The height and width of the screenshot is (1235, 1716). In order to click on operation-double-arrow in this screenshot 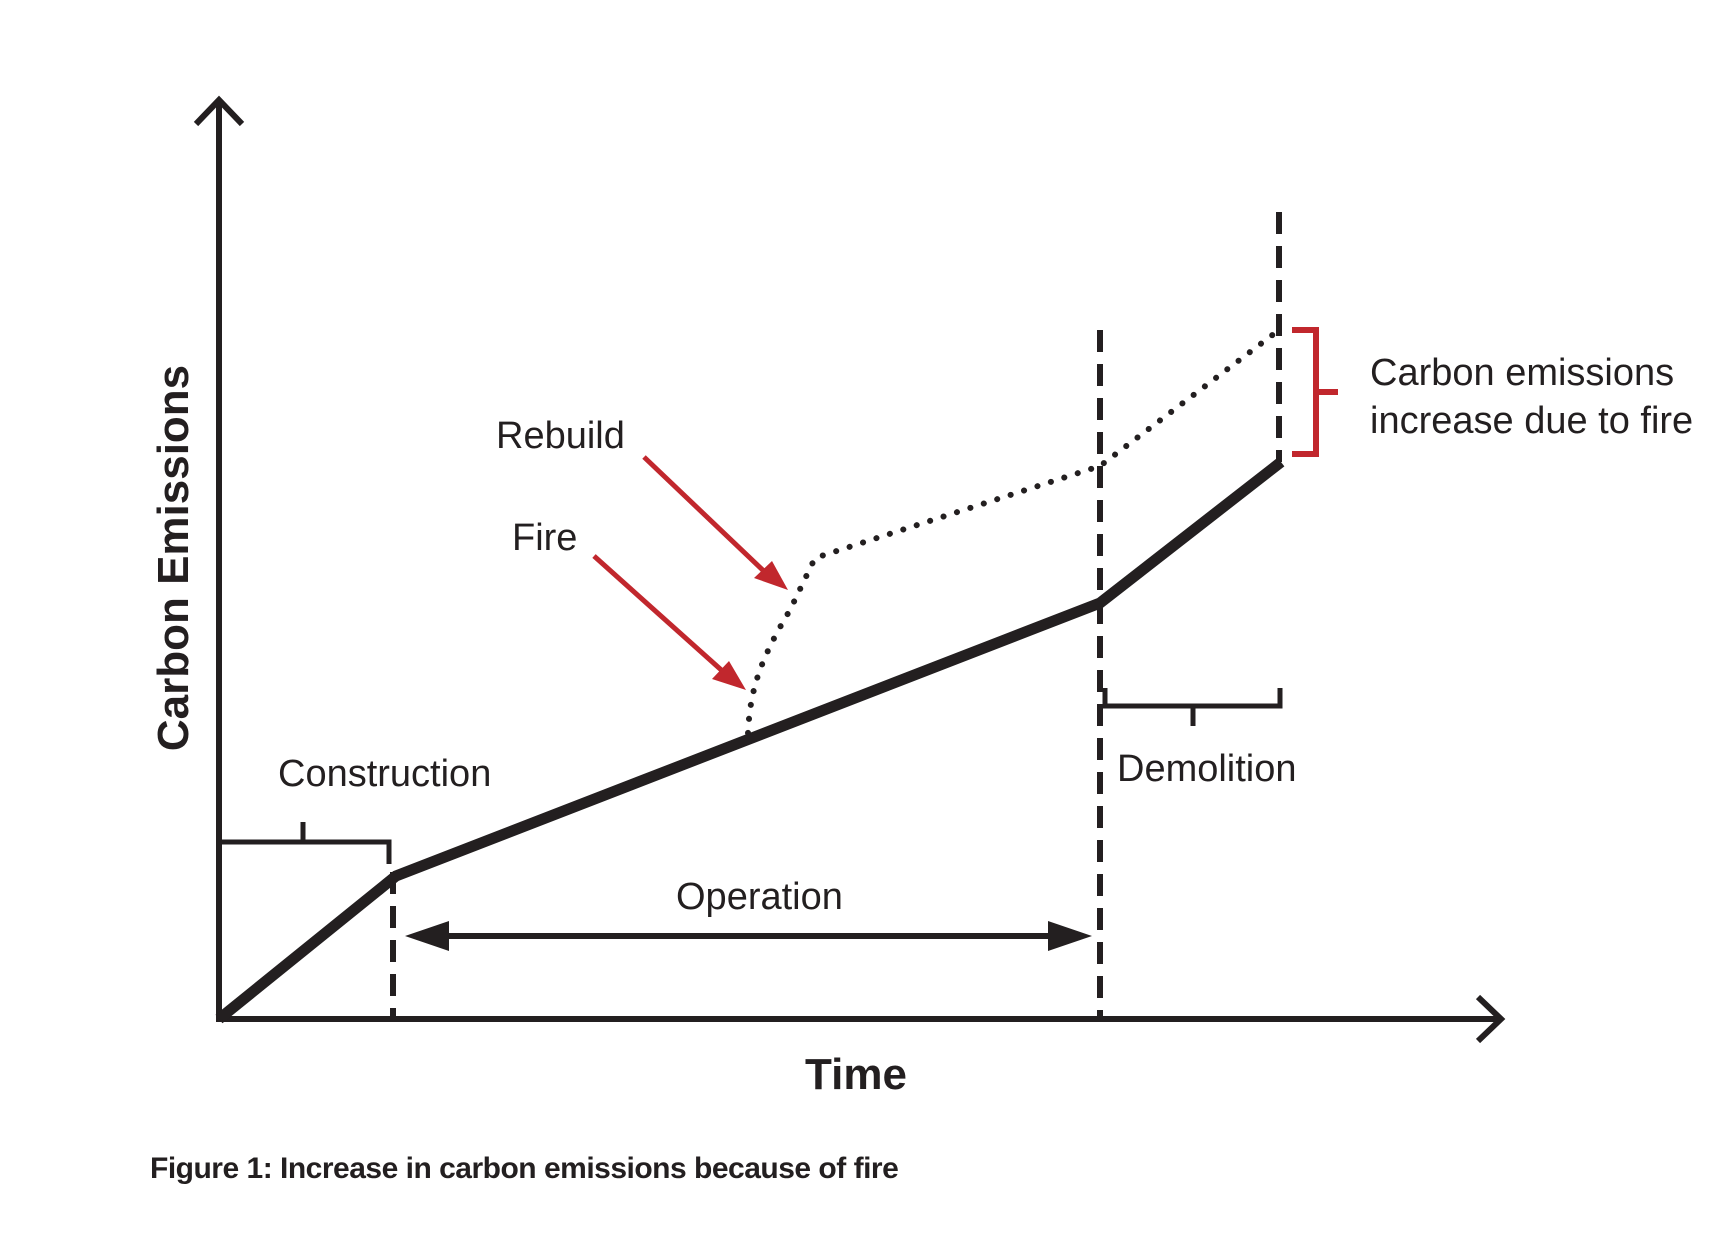, I will do `click(748, 936)`.